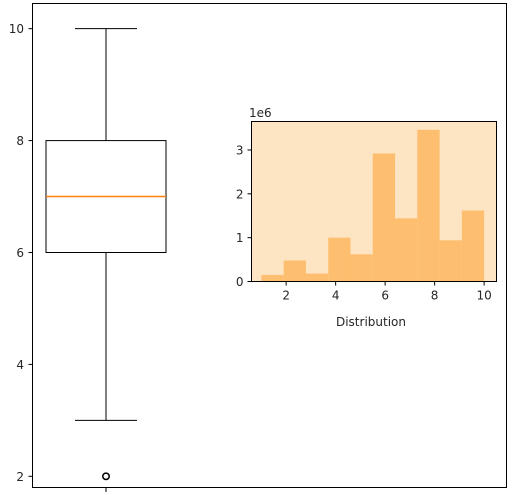 This screenshot has height=495, width=512. I want to click on histogram-x-tick-label: 6, so click(385, 296).